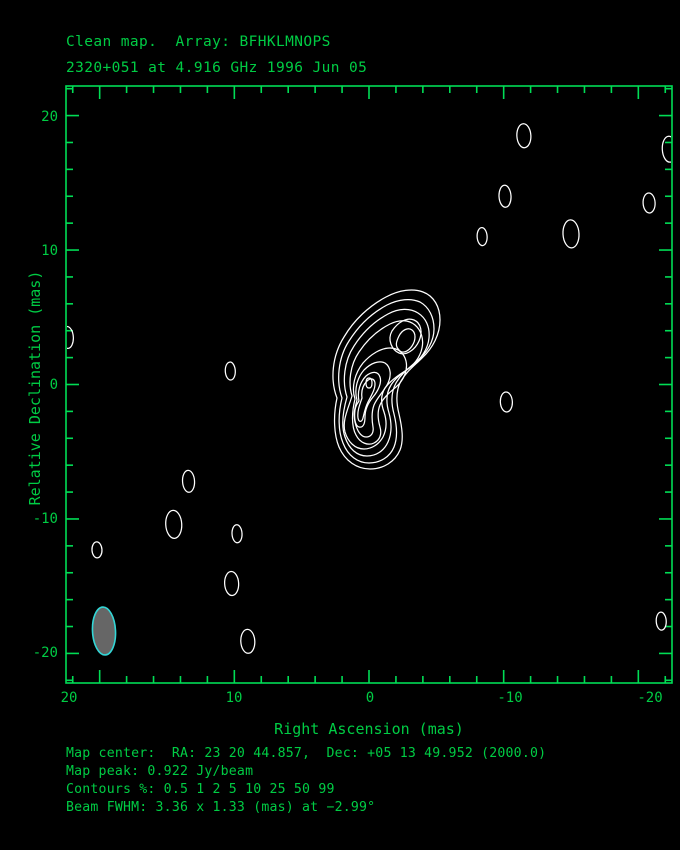 This screenshot has width=680, height=850. Describe the element at coordinates (405, 340) in the screenshot. I see `contour-level-25-lobe` at that location.